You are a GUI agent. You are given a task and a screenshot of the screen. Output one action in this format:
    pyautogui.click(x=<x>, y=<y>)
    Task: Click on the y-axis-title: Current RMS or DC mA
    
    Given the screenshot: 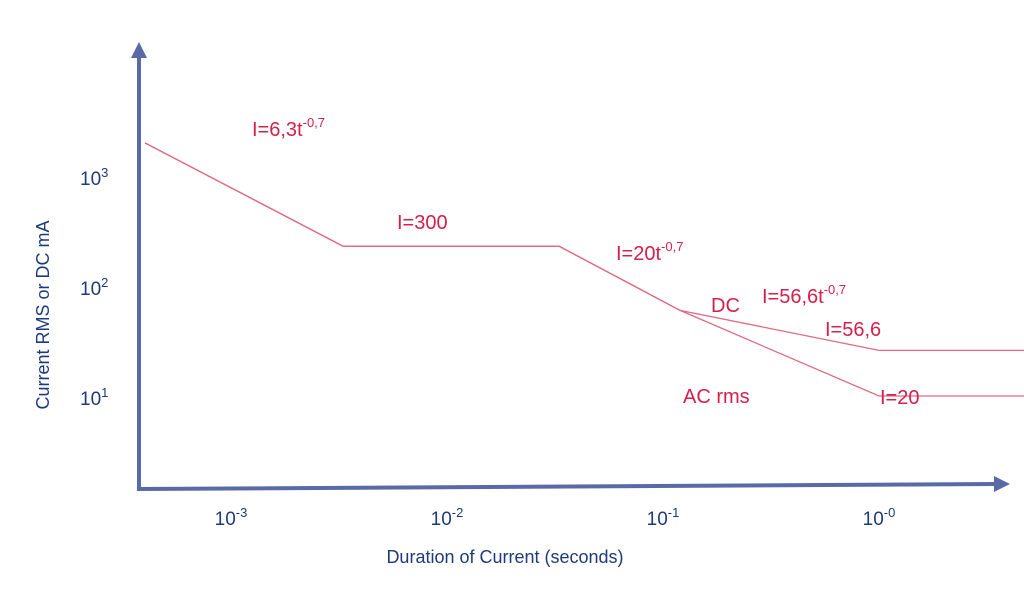 What is the action you would take?
    pyautogui.click(x=43, y=314)
    